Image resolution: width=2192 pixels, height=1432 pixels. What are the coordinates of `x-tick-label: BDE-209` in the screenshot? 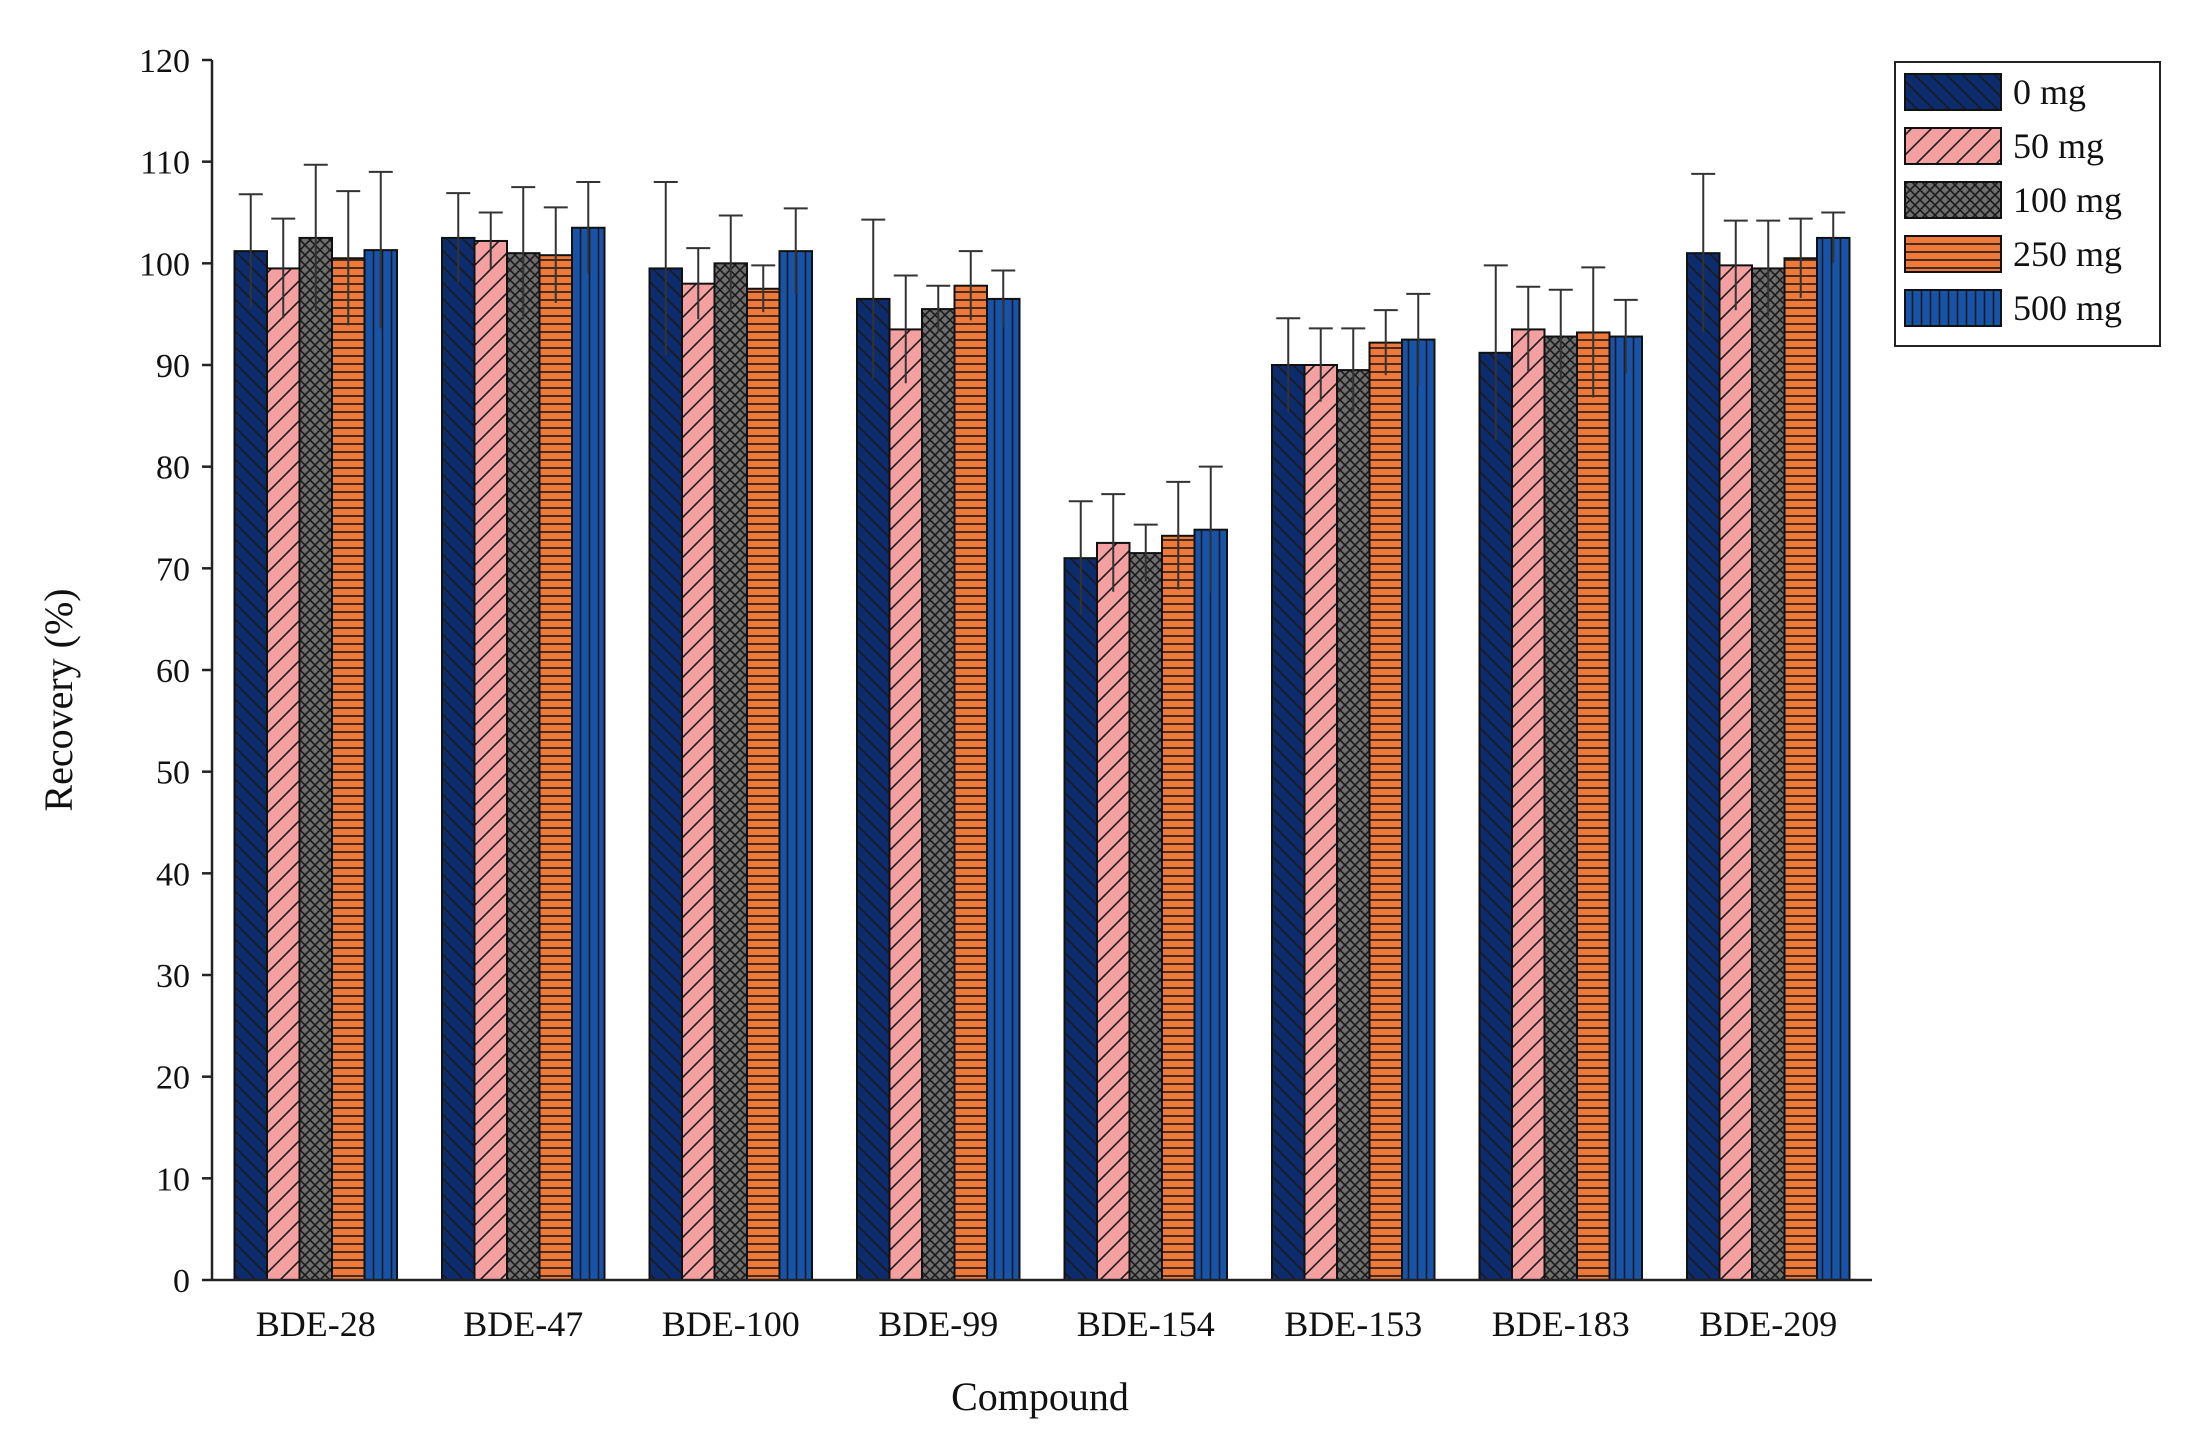 It's located at (1768, 1324).